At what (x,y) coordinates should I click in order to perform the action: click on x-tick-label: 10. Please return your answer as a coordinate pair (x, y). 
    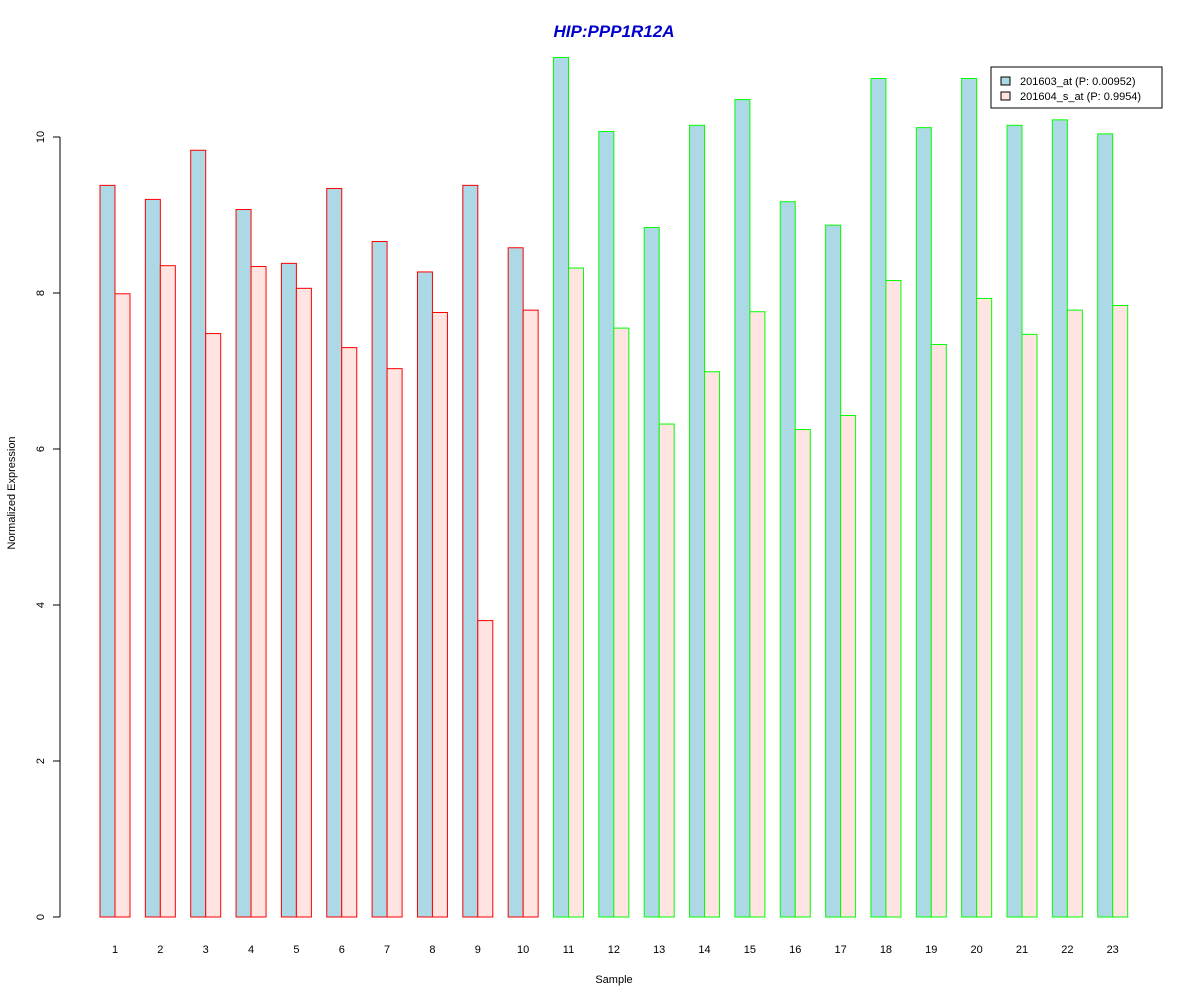
    Looking at the image, I should click on (523, 950).